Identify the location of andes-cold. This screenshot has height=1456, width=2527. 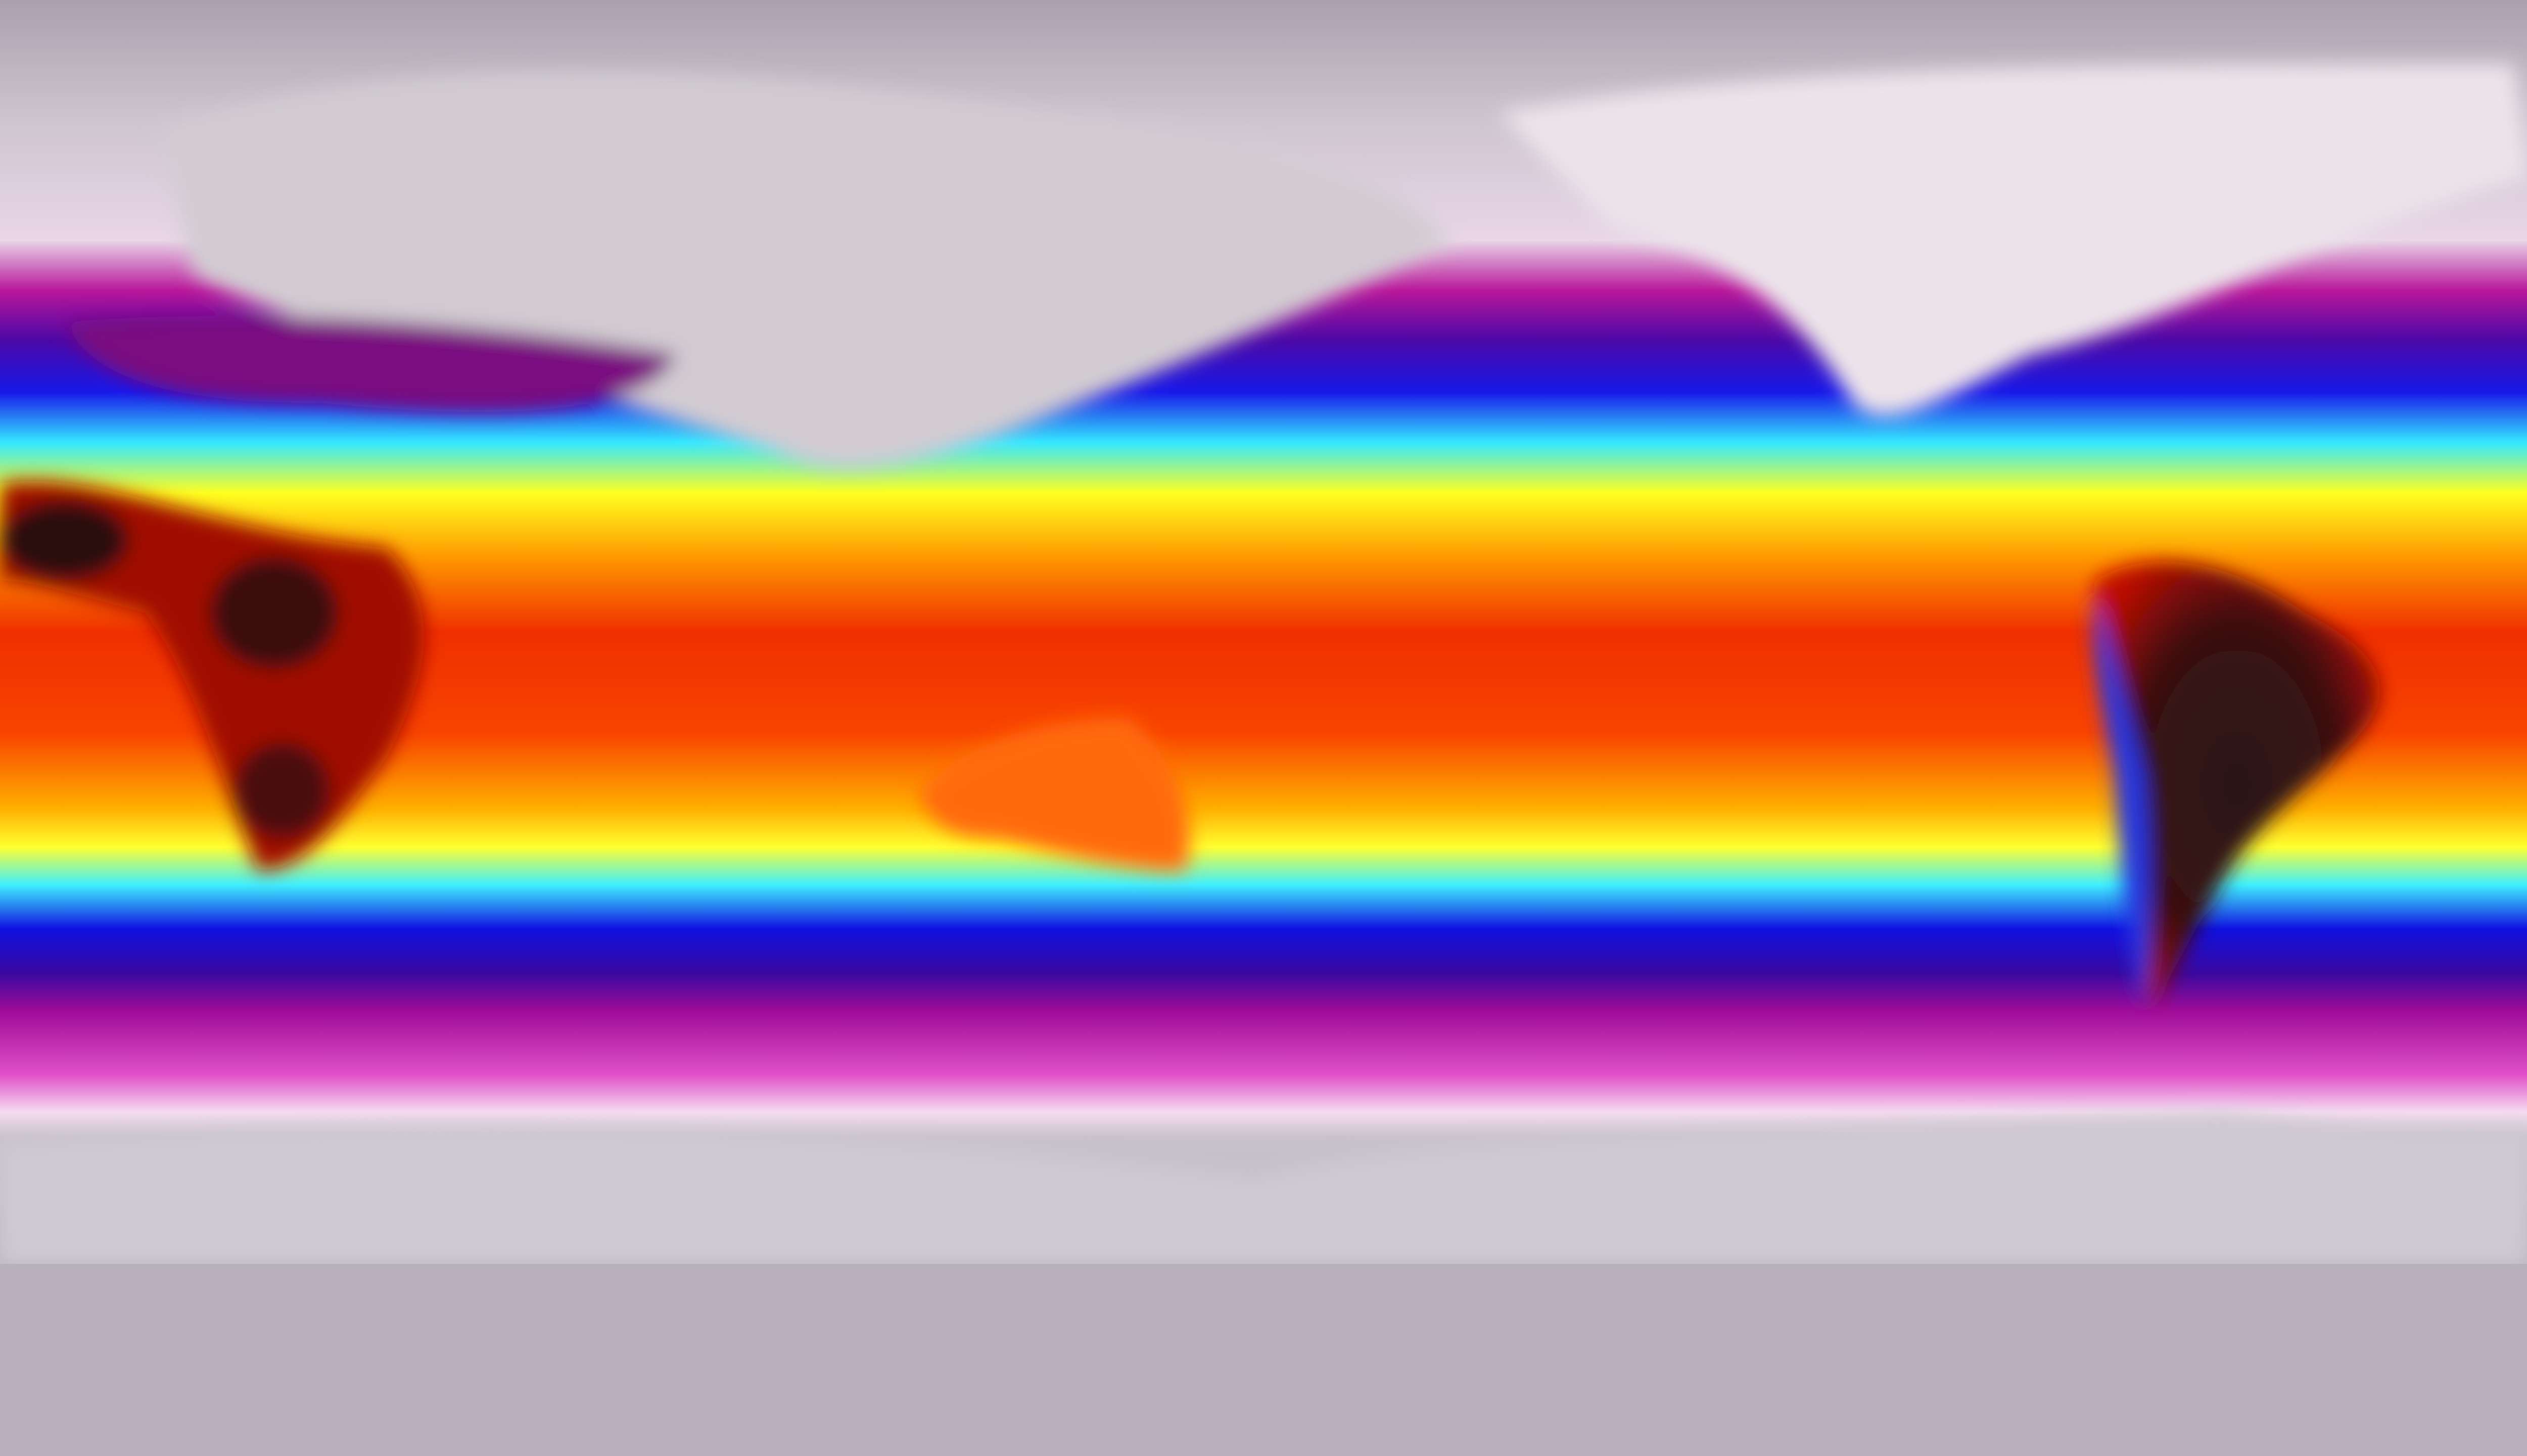
(2121, 802).